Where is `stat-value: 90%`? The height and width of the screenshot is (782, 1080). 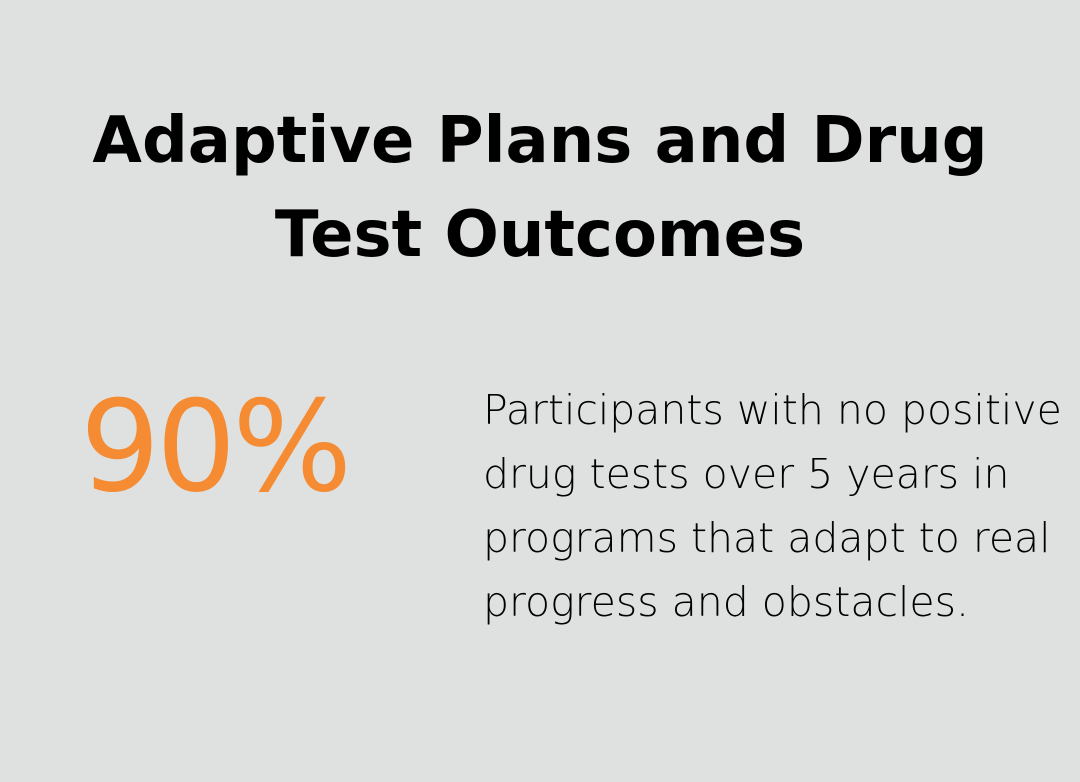
stat-value: 90% is located at coordinates (216, 446).